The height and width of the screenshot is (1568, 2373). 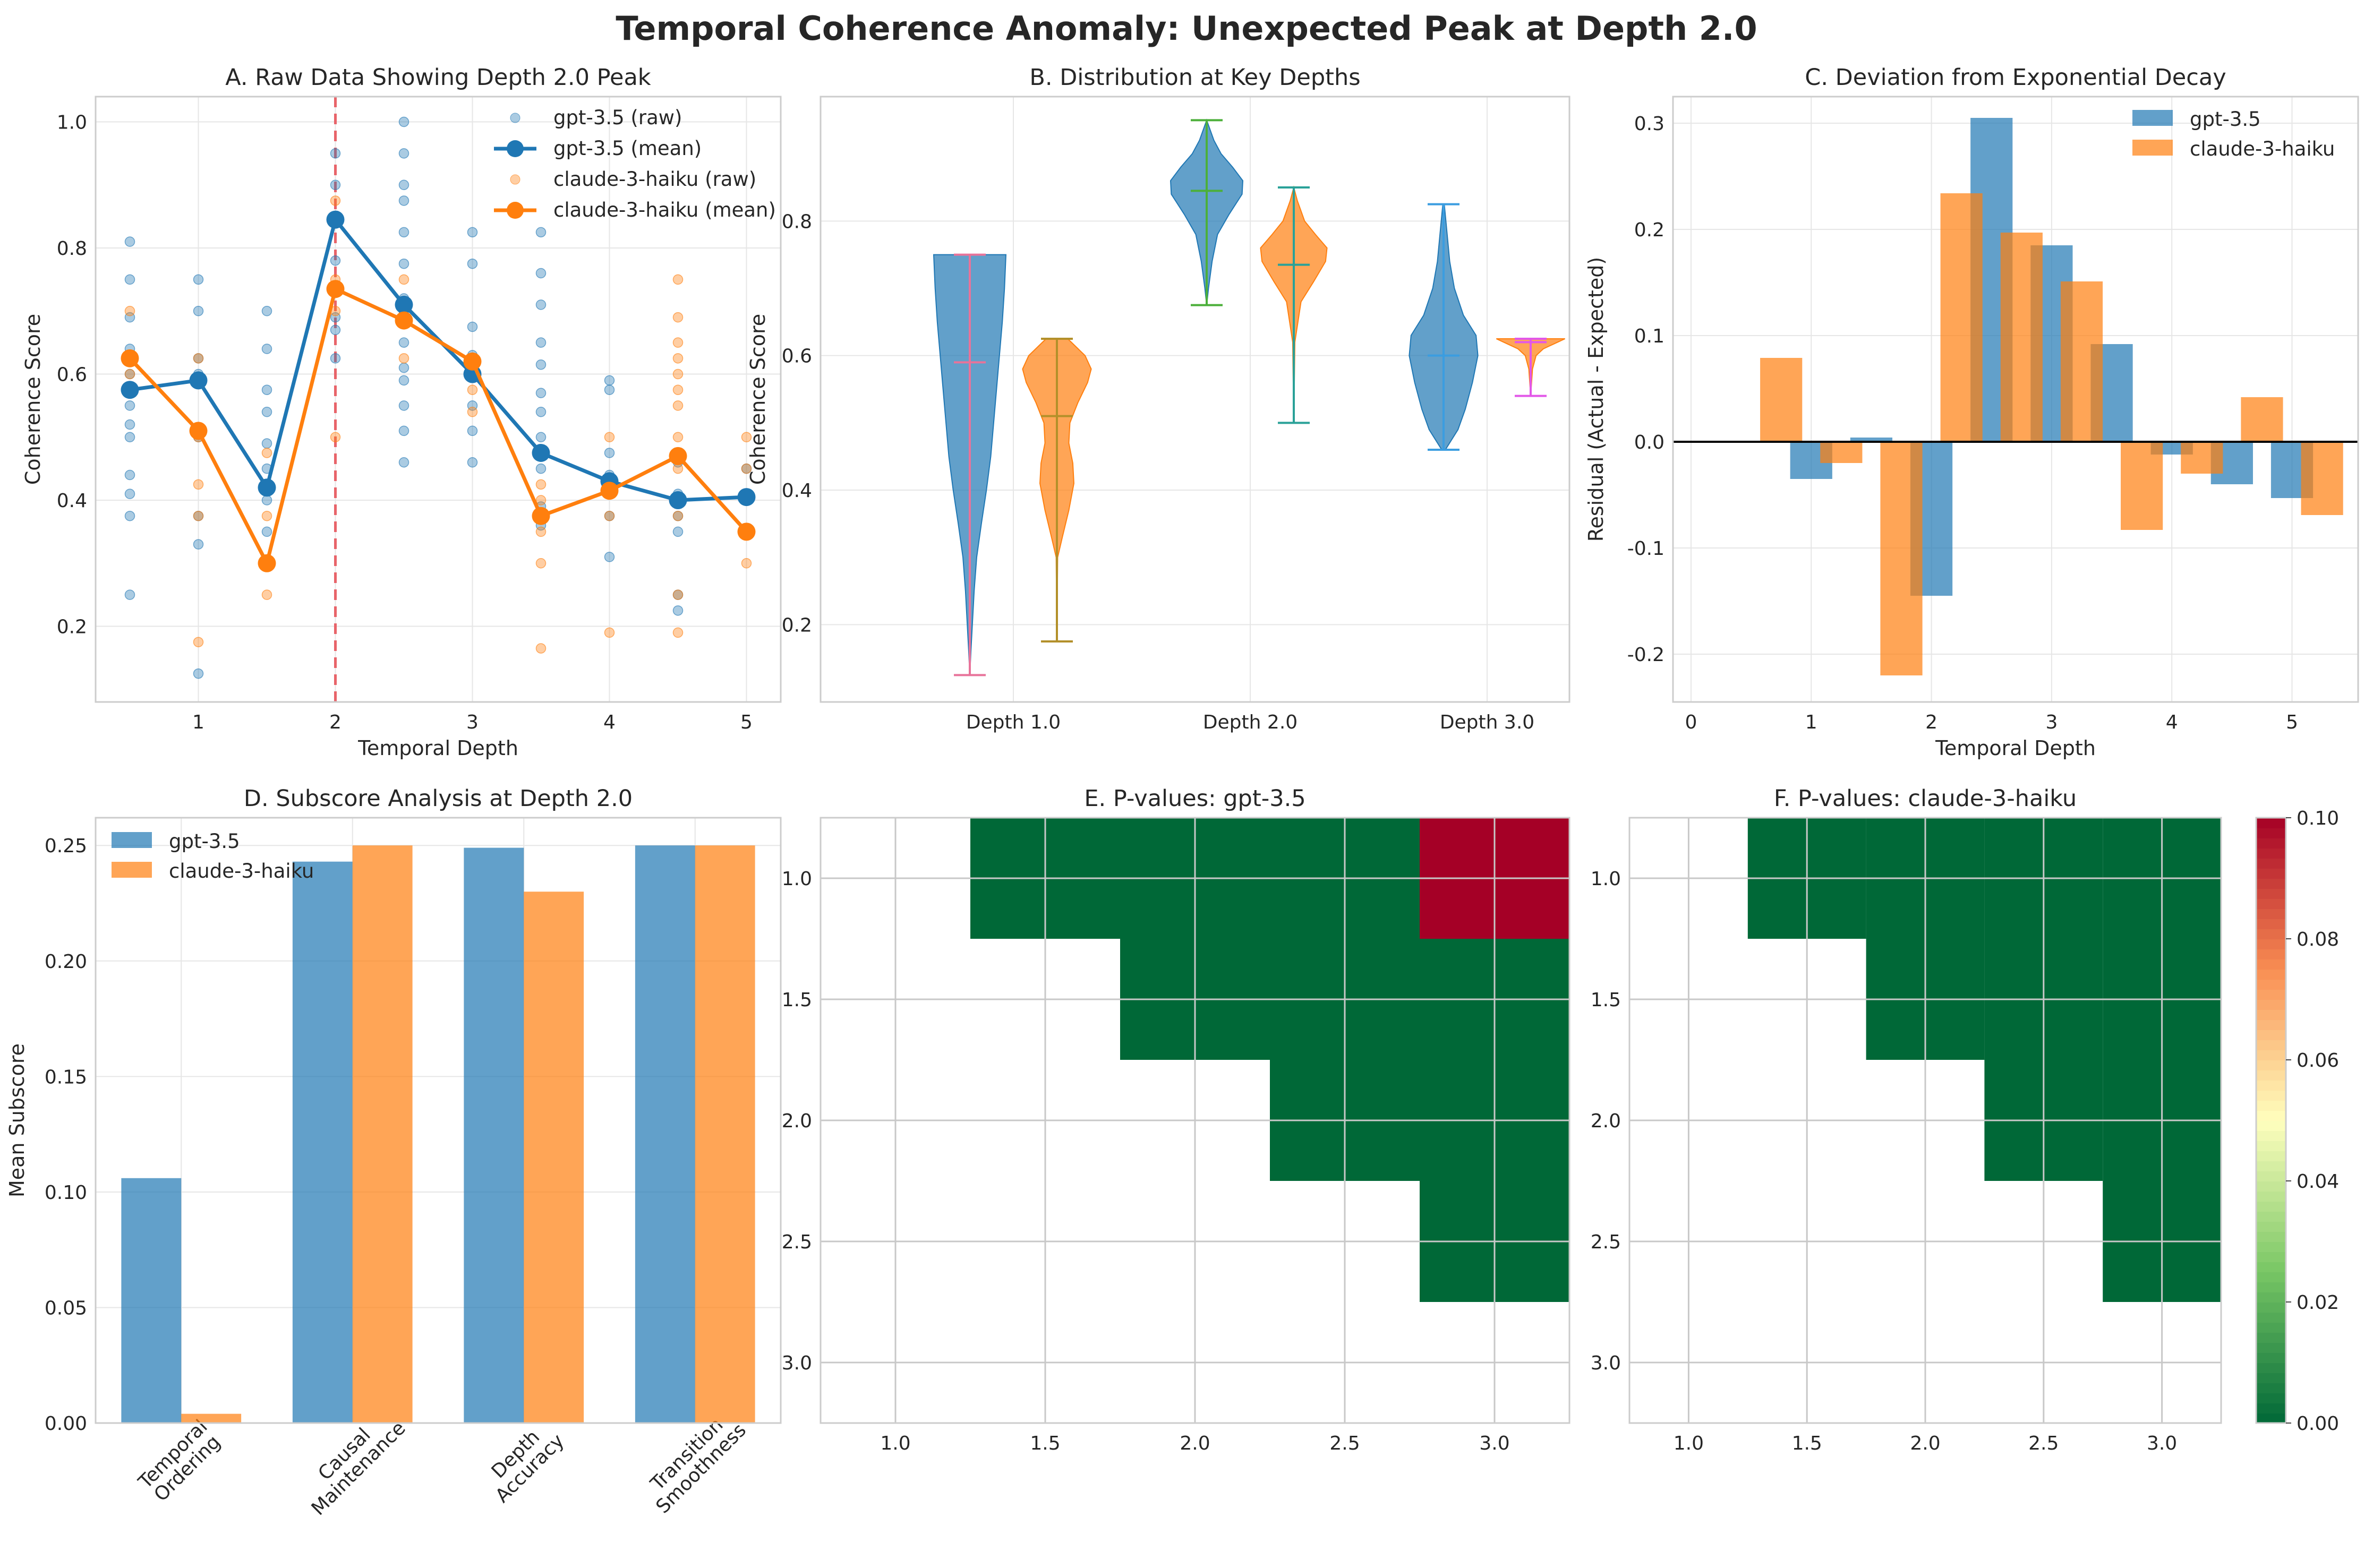 What do you see at coordinates (1691, 722) in the screenshot?
I see `x-tick-label: 0` at bounding box center [1691, 722].